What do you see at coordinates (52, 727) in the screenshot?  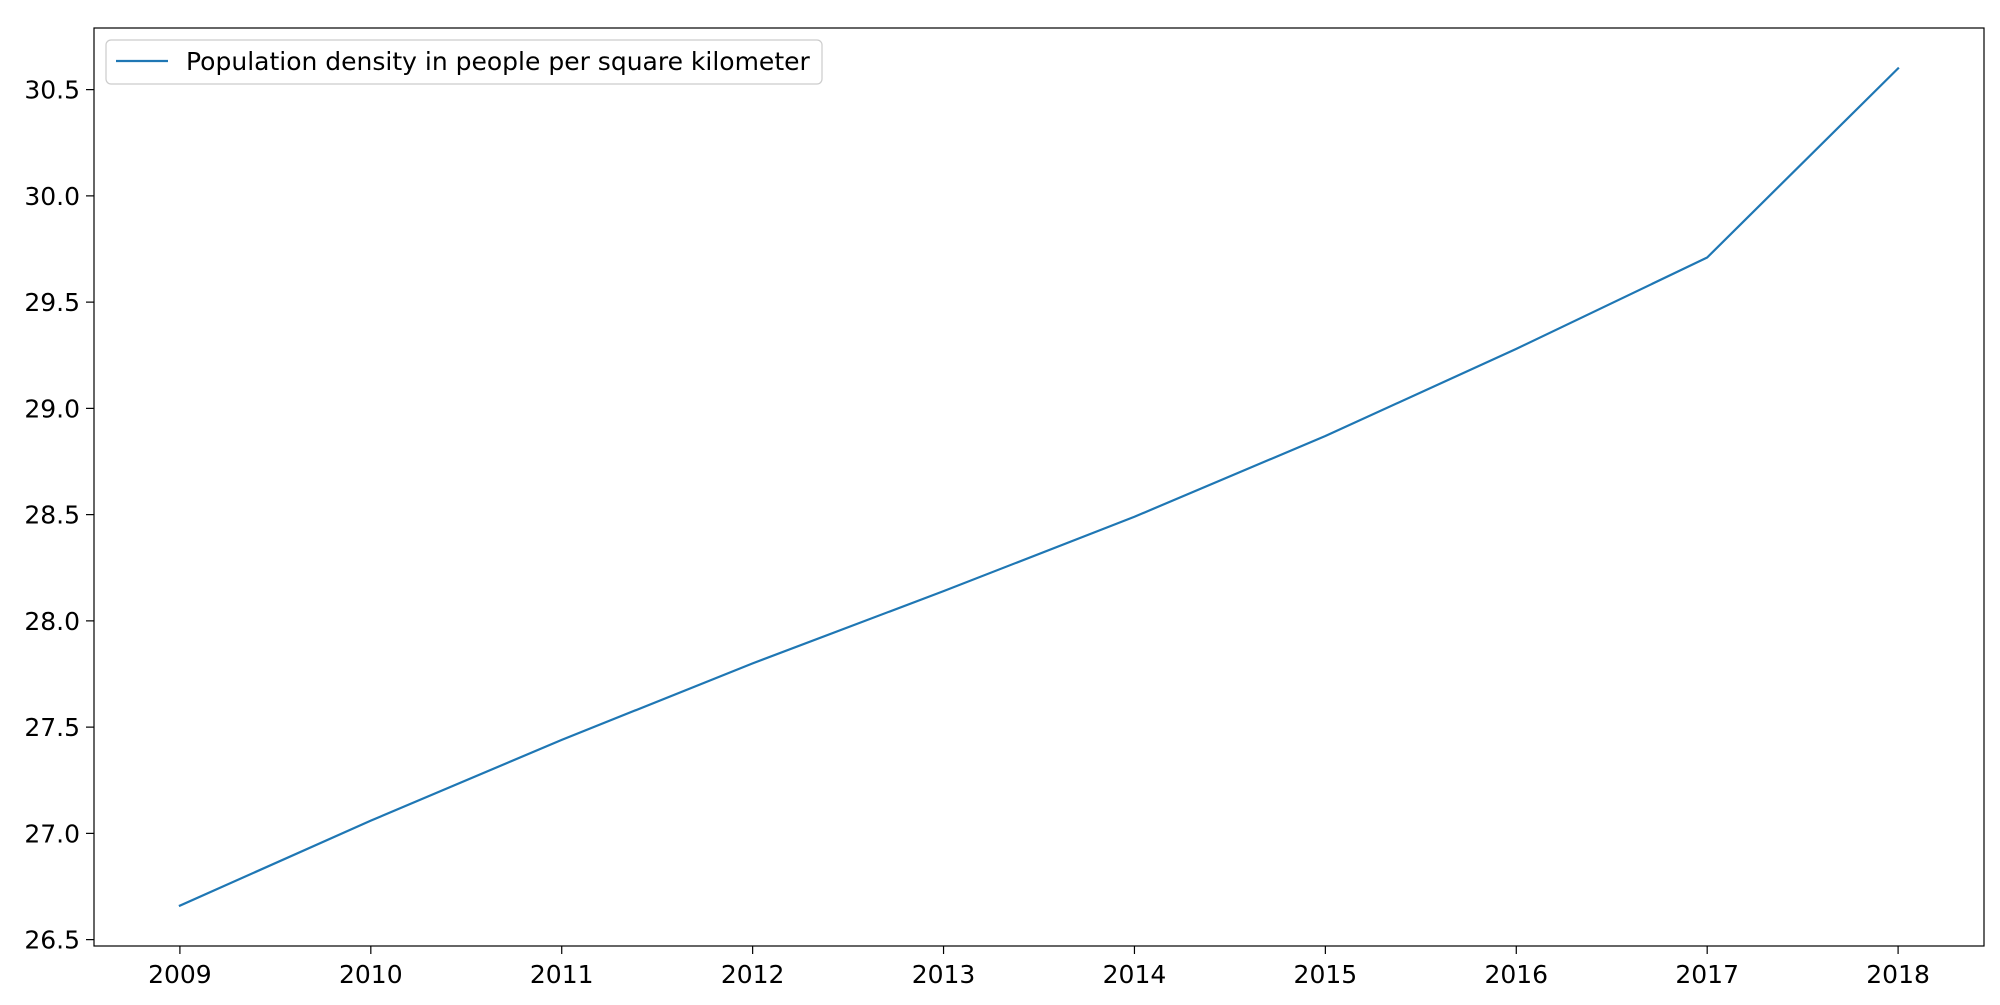 I see `y-tick-label: 27.5` at bounding box center [52, 727].